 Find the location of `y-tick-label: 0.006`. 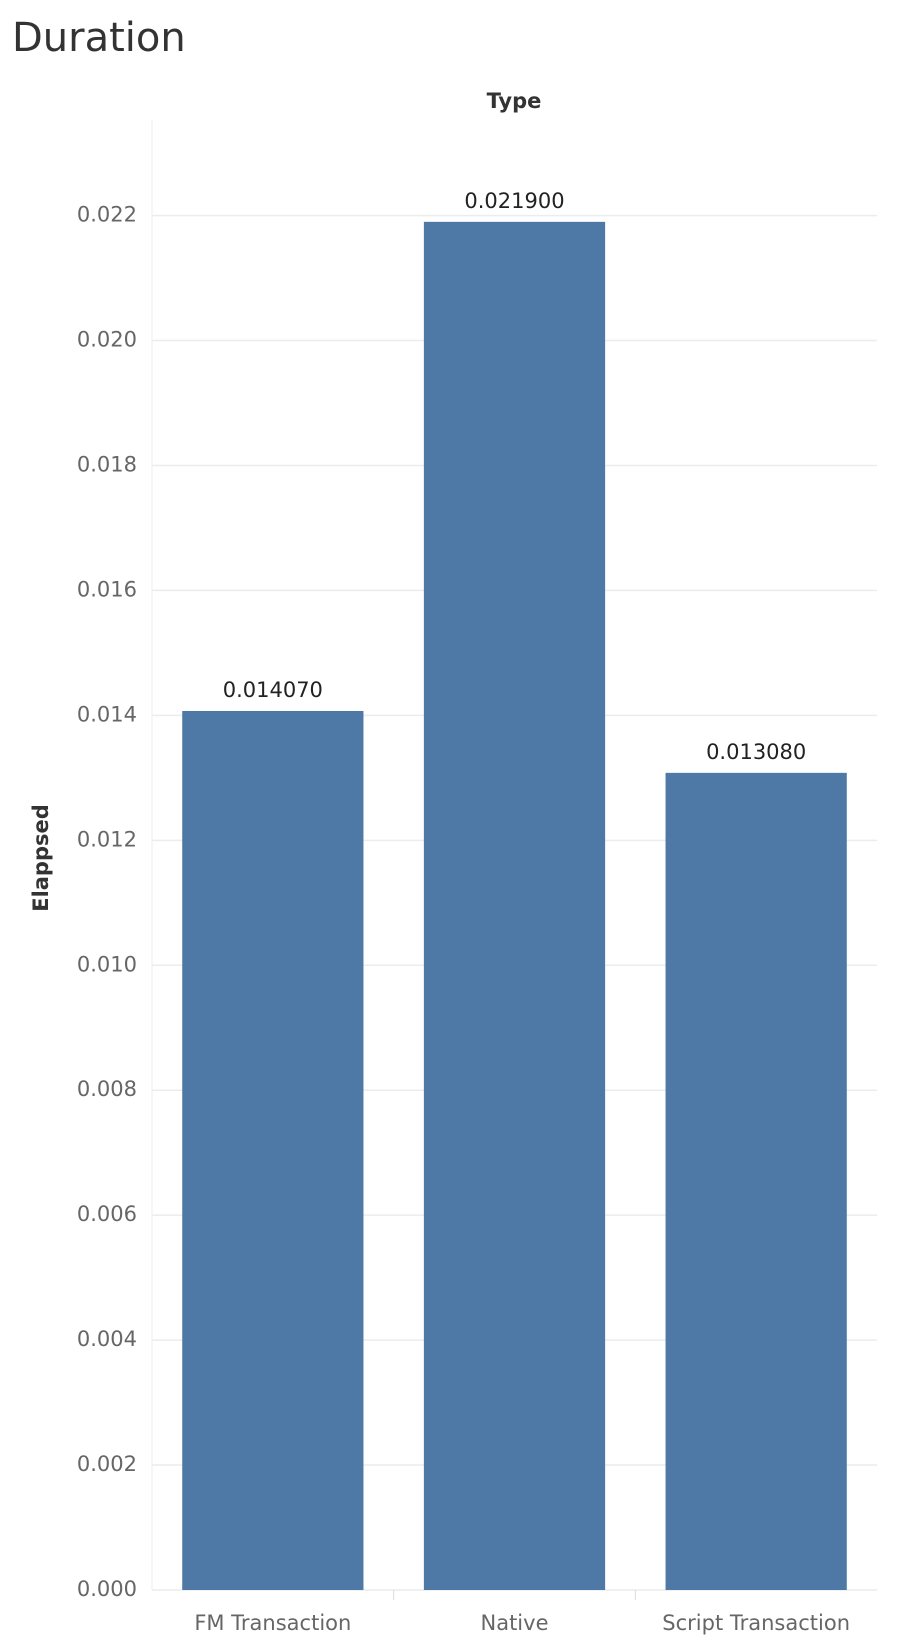

y-tick-label: 0.006 is located at coordinates (107, 1214).